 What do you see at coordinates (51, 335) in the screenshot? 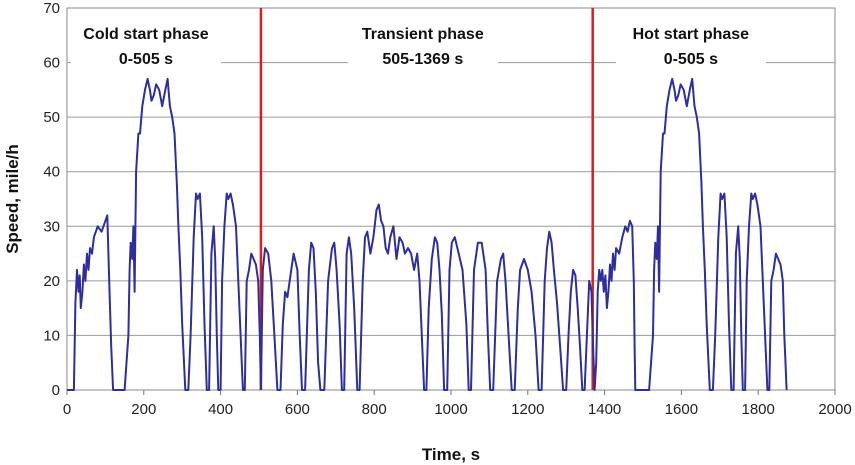
I see `y-tick-label: 10` at bounding box center [51, 335].